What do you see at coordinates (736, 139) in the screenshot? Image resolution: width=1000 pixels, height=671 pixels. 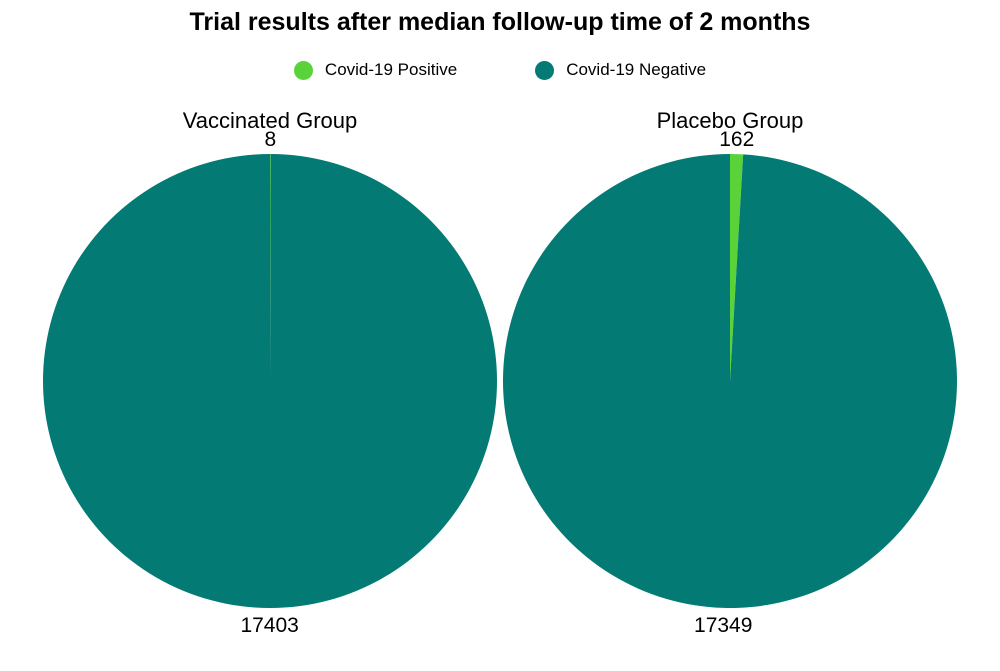 I see `slice-label-covid-19-positive: 162` at bounding box center [736, 139].